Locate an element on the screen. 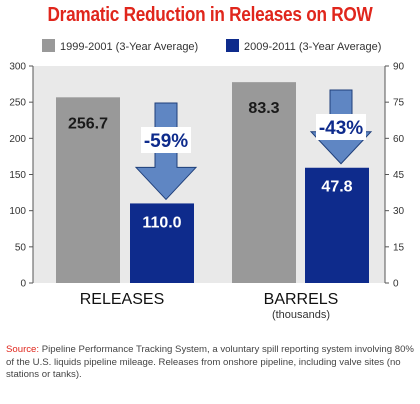  category-label-barrels: BARRELS is located at coordinates (301, 299).